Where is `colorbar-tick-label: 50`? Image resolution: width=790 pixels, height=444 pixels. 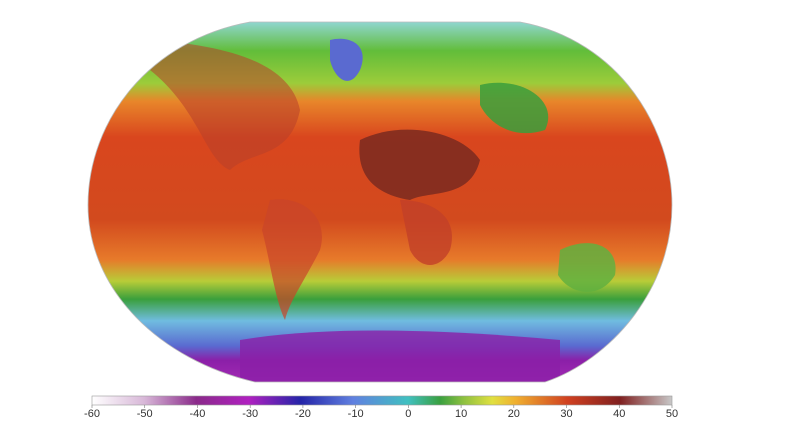
colorbar-tick-label: 50 is located at coordinates (672, 414).